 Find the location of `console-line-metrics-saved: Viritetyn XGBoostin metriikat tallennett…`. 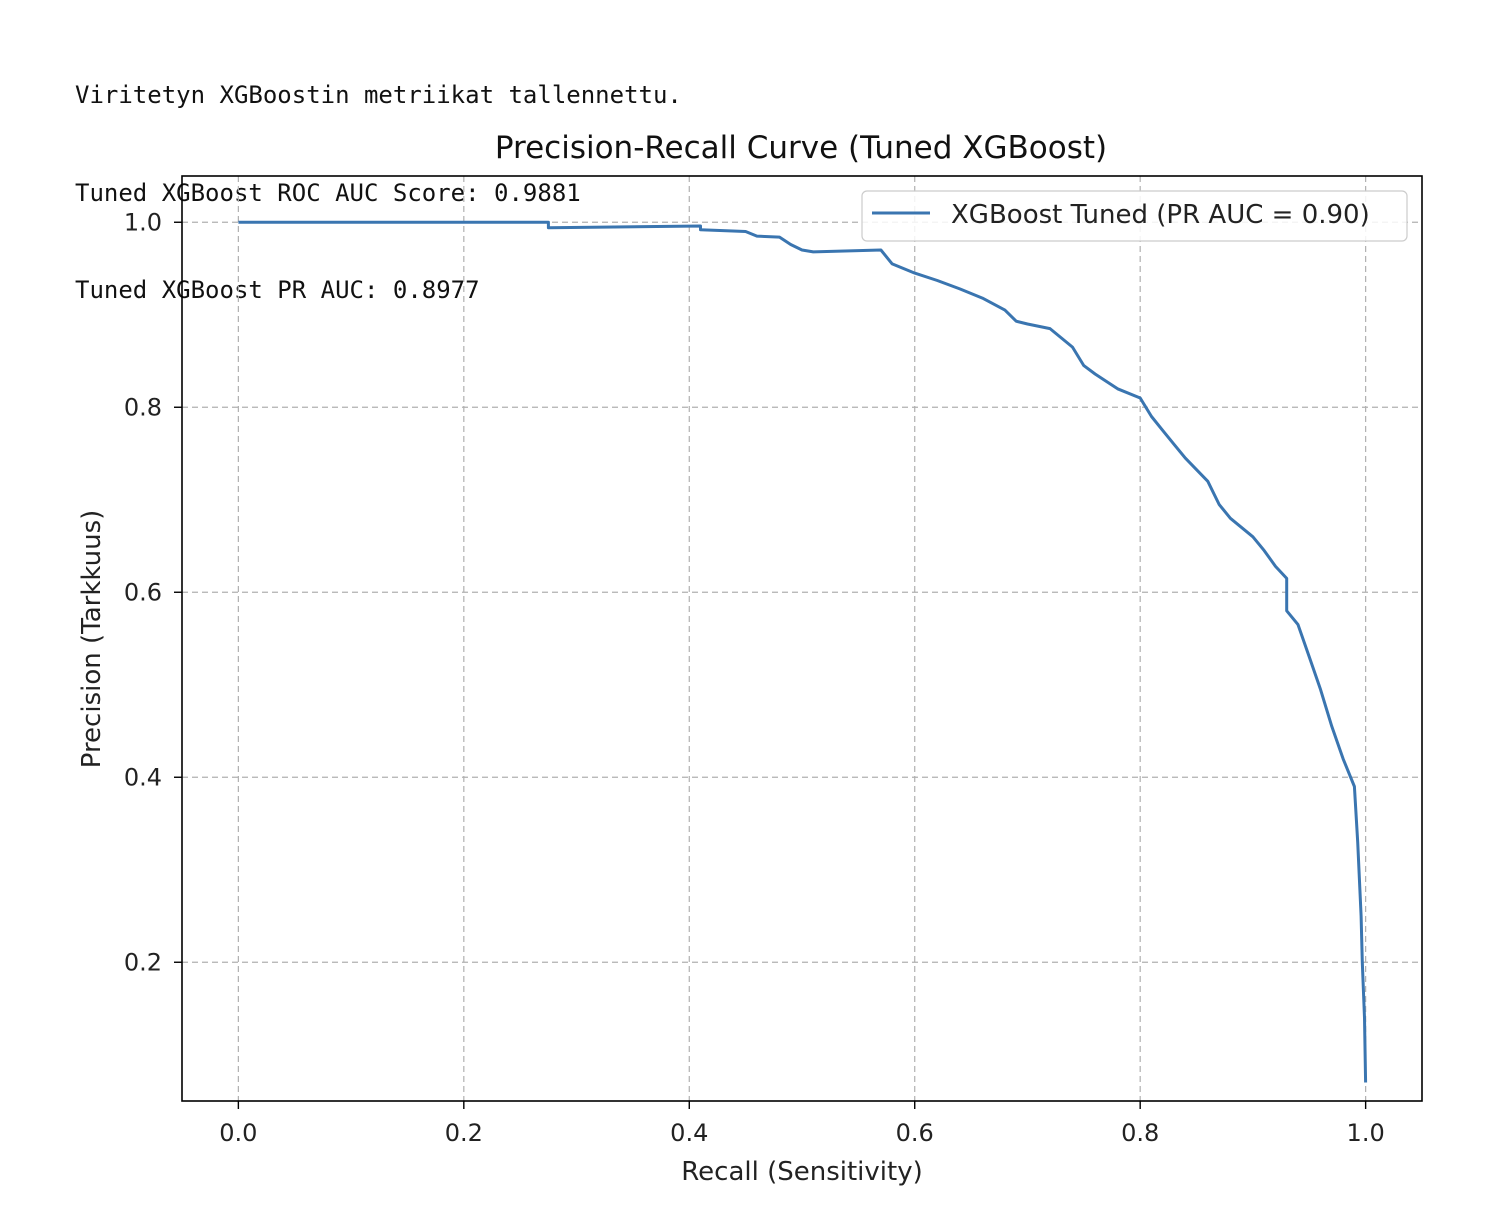

console-line-metrics-saved: Viritetyn XGBoostin metriikat tallennett… is located at coordinates (378, 95).